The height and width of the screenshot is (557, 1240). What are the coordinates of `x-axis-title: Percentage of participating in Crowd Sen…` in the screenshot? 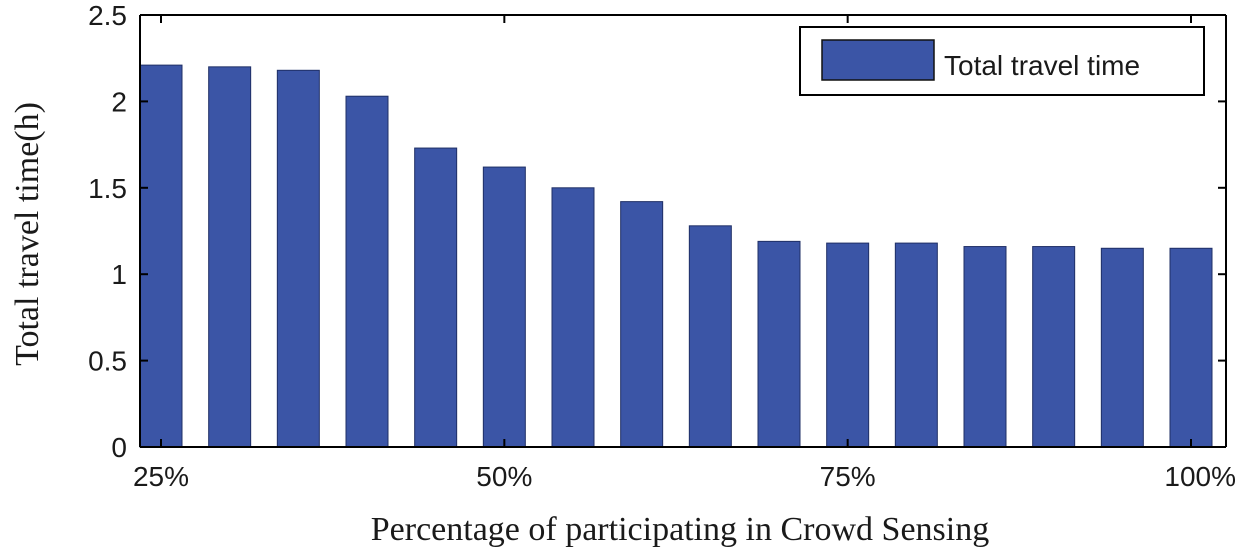 It's located at (680, 529).